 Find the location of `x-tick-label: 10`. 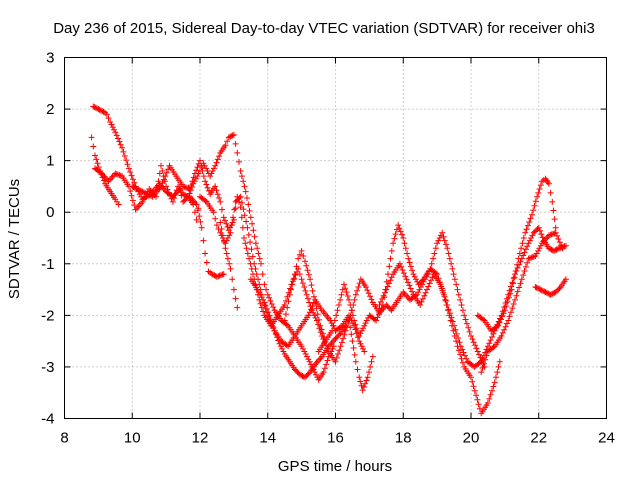

x-tick-label: 10 is located at coordinates (132, 438).